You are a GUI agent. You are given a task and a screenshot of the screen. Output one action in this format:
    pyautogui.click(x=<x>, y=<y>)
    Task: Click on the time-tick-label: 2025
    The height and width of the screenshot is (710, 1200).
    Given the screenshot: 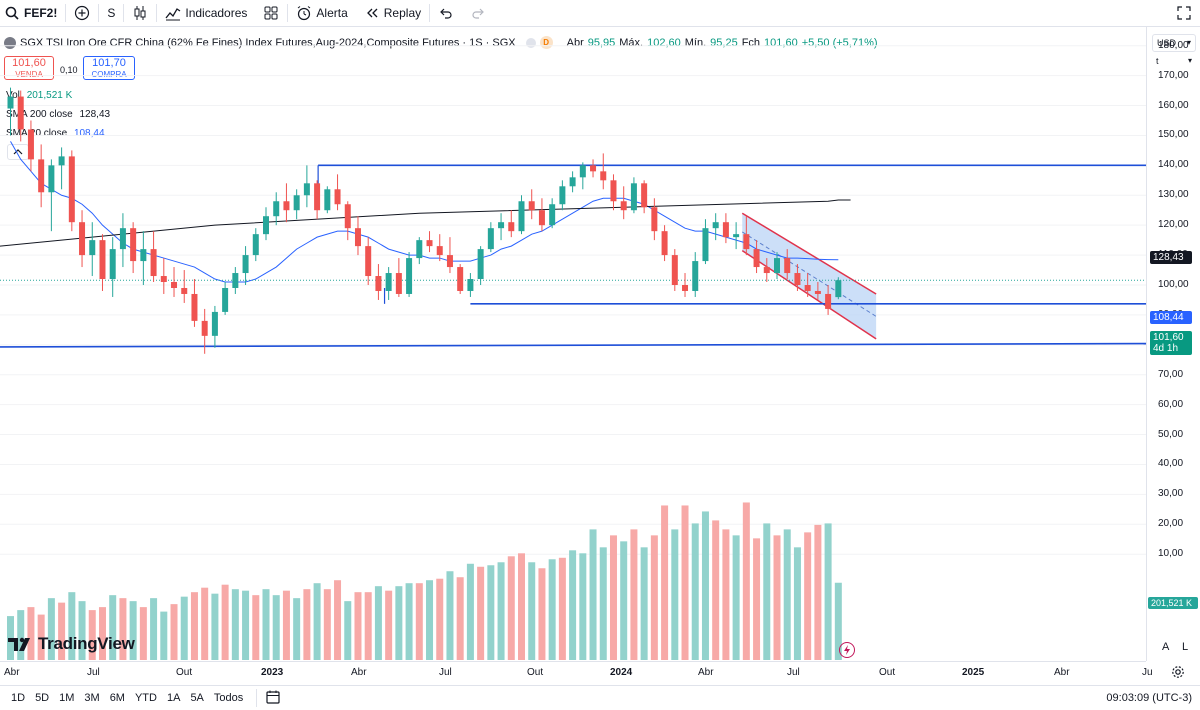 What is the action you would take?
    pyautogui.click(x=973, y=672)
    